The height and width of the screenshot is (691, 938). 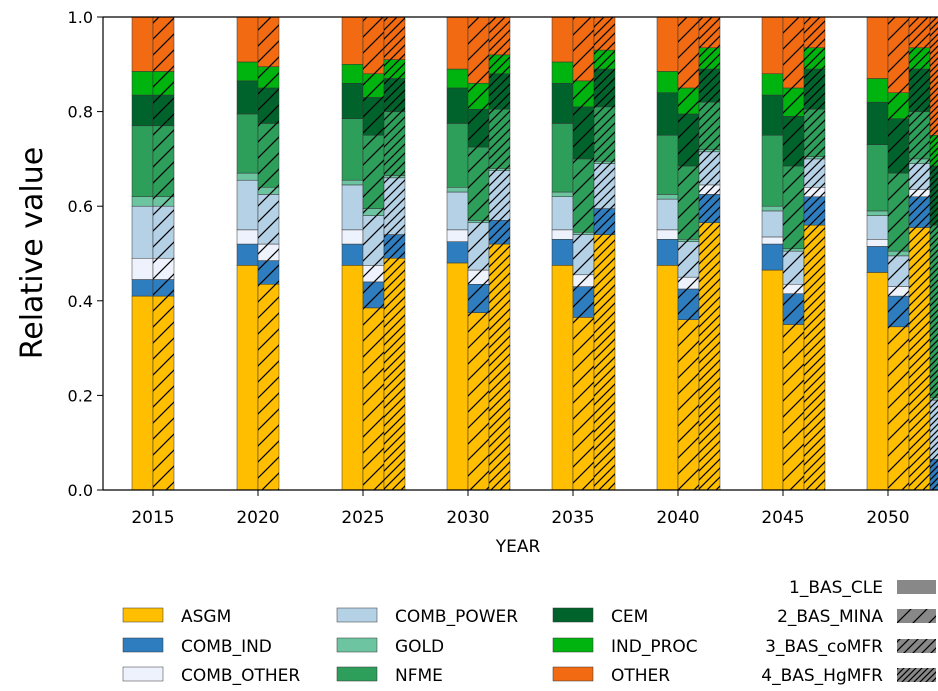 What do you see at coordinates (856, 617) in the screenshot?
I see `legend-scenario-2: 2_BAS_MINA` at bounding box center [856, 617].